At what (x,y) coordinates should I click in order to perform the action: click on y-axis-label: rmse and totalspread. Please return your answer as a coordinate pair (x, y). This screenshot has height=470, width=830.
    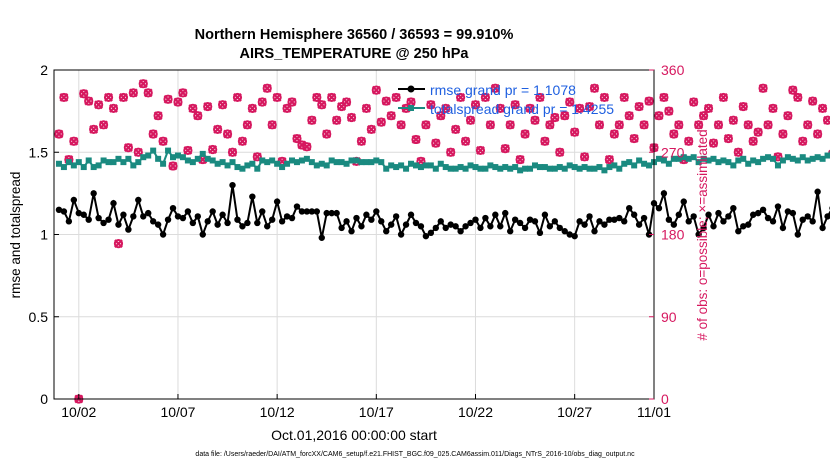
    Looking at the image, I should click on (15, 235).